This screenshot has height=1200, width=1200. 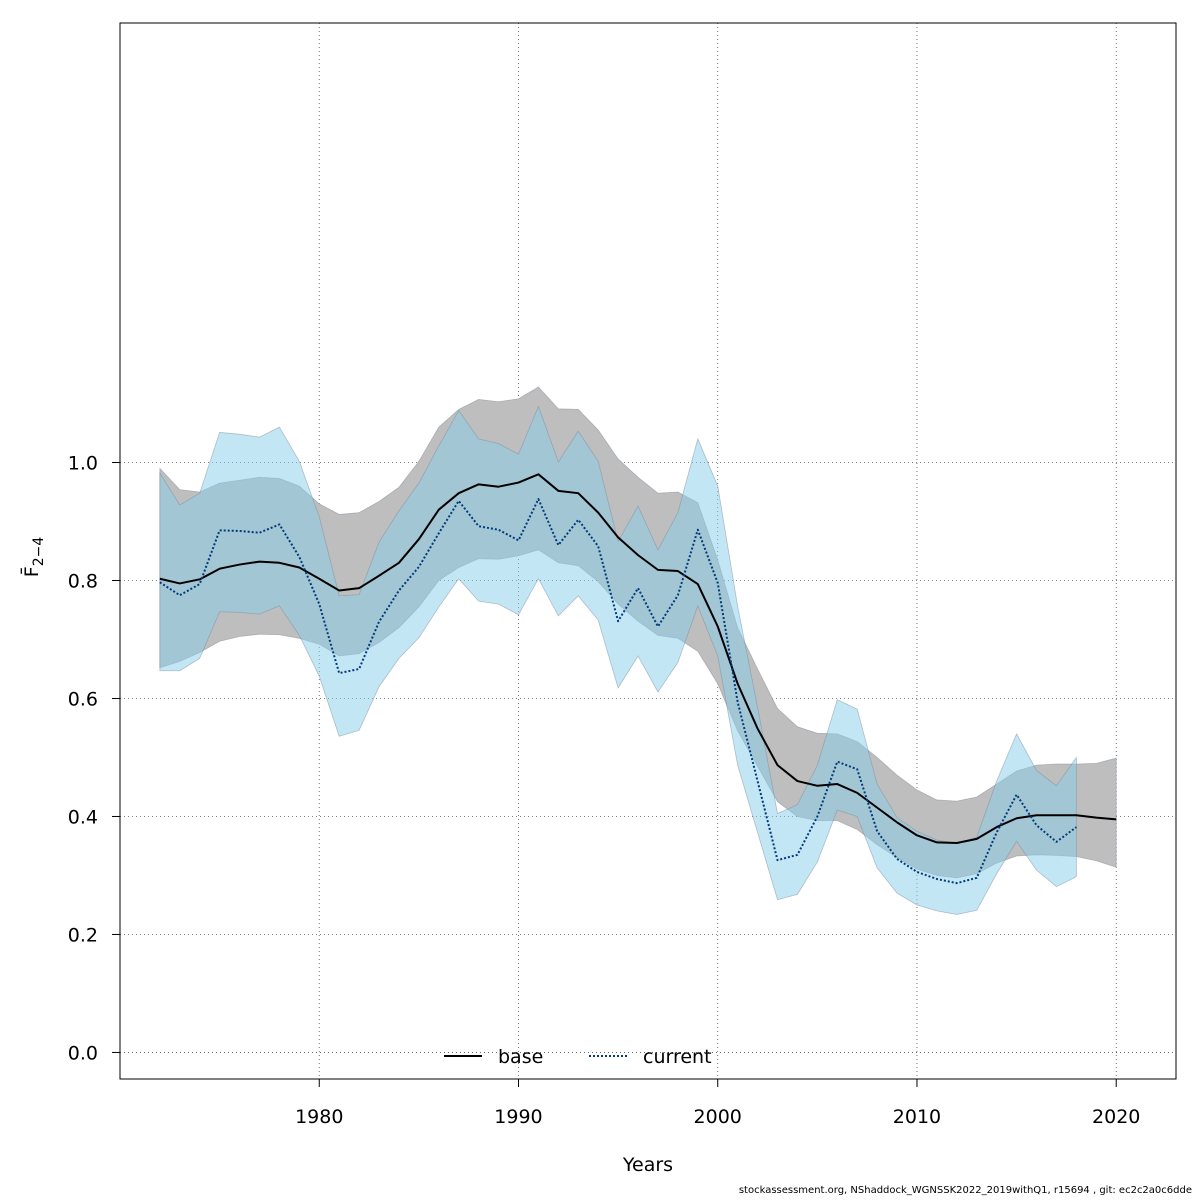 What do you see at coordinates (39, 552) in the screenshot?
I see `y-axis-title-subscript: 2−4` at bounding box center [39, 552].